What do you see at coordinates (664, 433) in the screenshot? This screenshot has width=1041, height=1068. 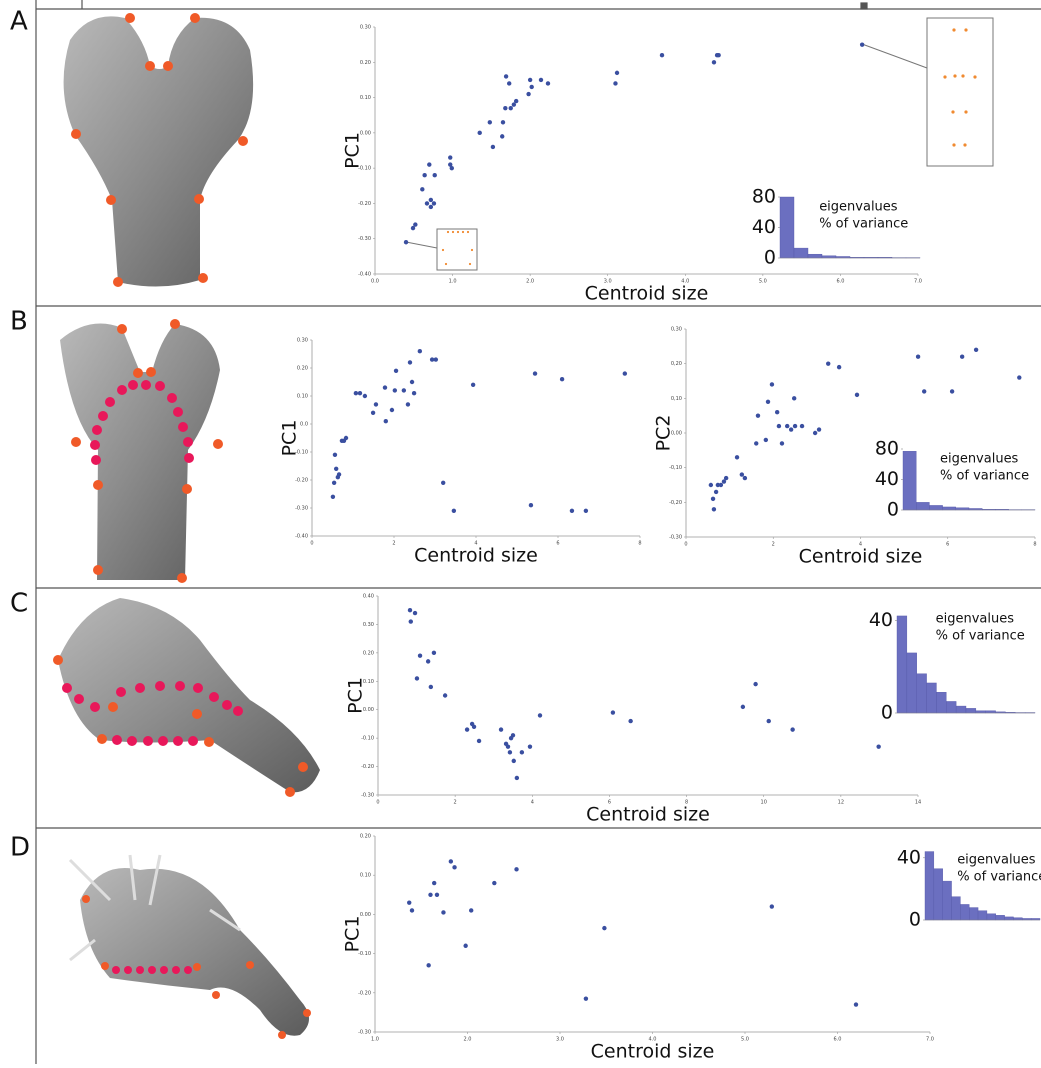 I see `y-axis-title: PC2` at bounding box center [664, 433].